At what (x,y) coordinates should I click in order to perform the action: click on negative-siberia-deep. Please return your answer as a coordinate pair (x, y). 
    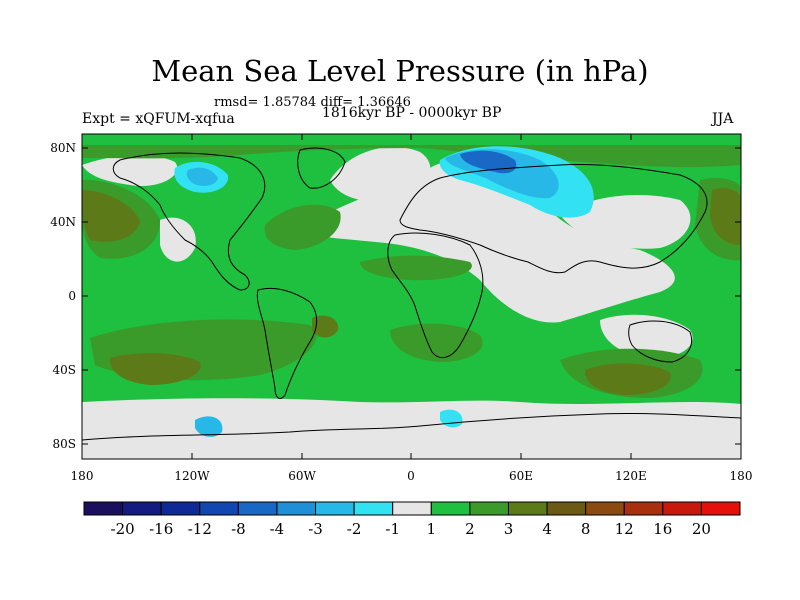
    Looking at the image, I should click on (488, 162).